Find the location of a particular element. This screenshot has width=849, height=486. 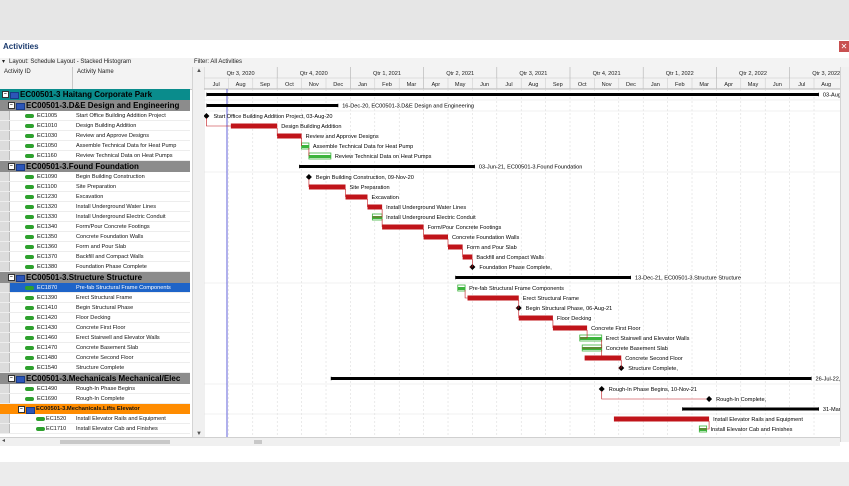

table-row: EC1230 Excavation is located at coordinates (95, 197).